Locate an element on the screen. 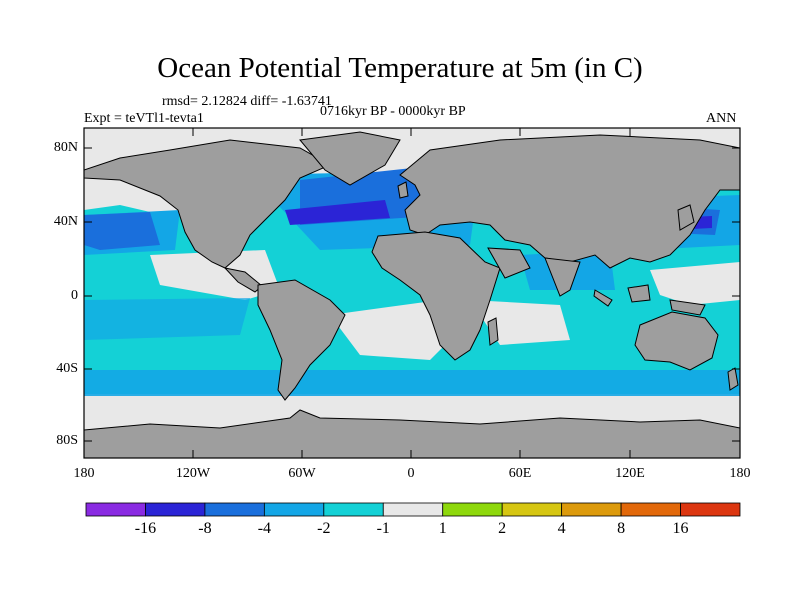 Image resolution: width=800 pixels, height=600 pixels. south-america is located at coordinates (301, 340).